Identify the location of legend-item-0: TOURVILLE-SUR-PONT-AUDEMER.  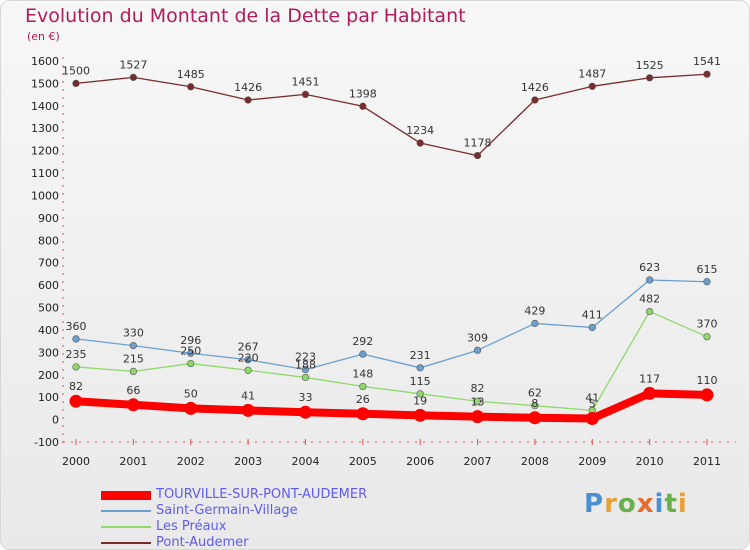
(234, 495).